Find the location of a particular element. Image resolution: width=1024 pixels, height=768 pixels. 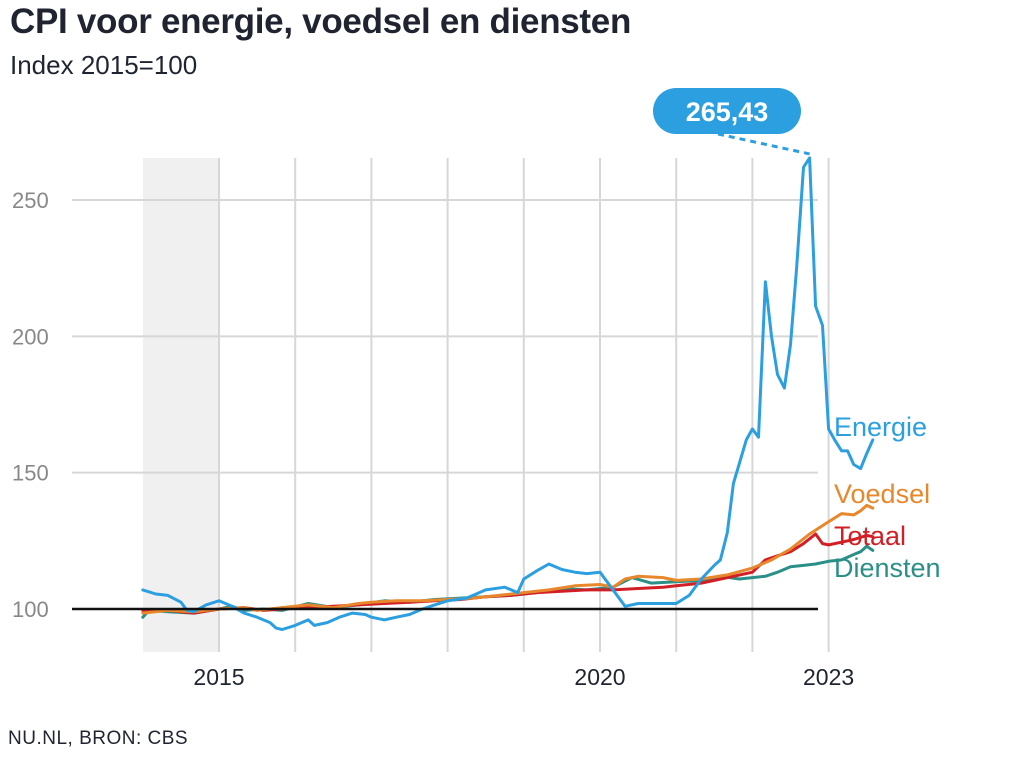

x-tick-label: 2020 is located at coordinates (599, 677).